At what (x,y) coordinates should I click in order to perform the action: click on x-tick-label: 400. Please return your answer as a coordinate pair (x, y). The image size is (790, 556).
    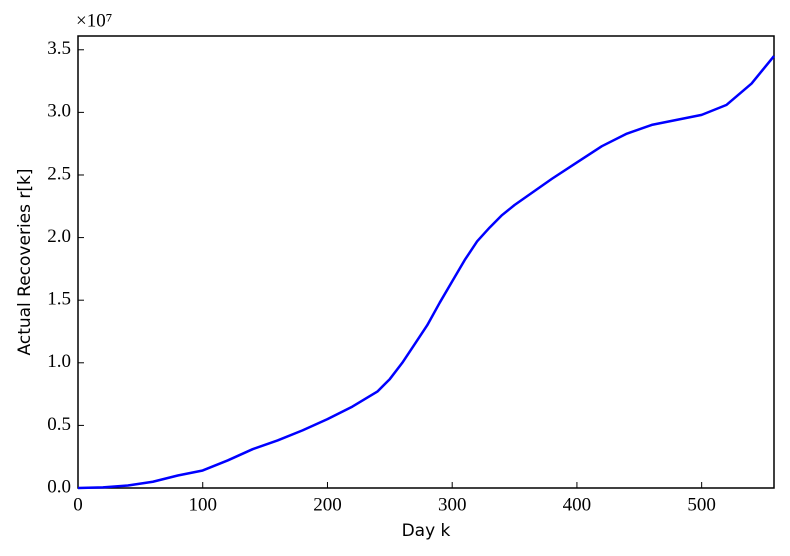
    Looking at the image, I should click on (577, 504).